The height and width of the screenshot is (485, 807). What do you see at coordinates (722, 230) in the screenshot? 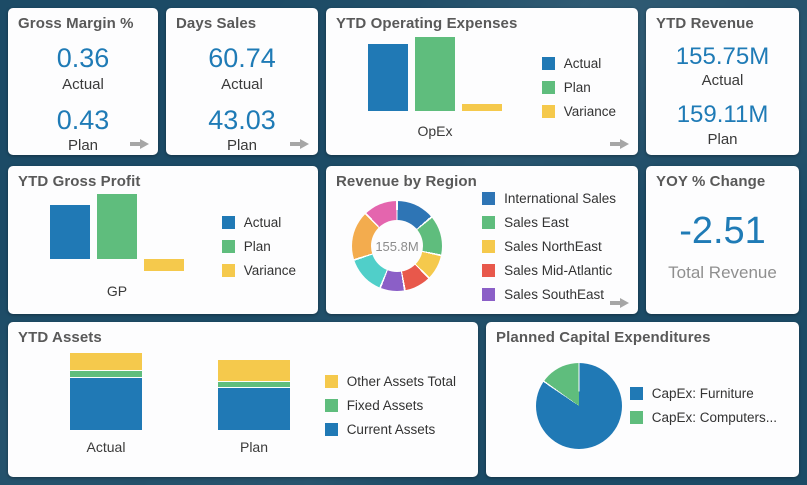
I see `metric-value: -2.51` at bounding box center [722, 230].